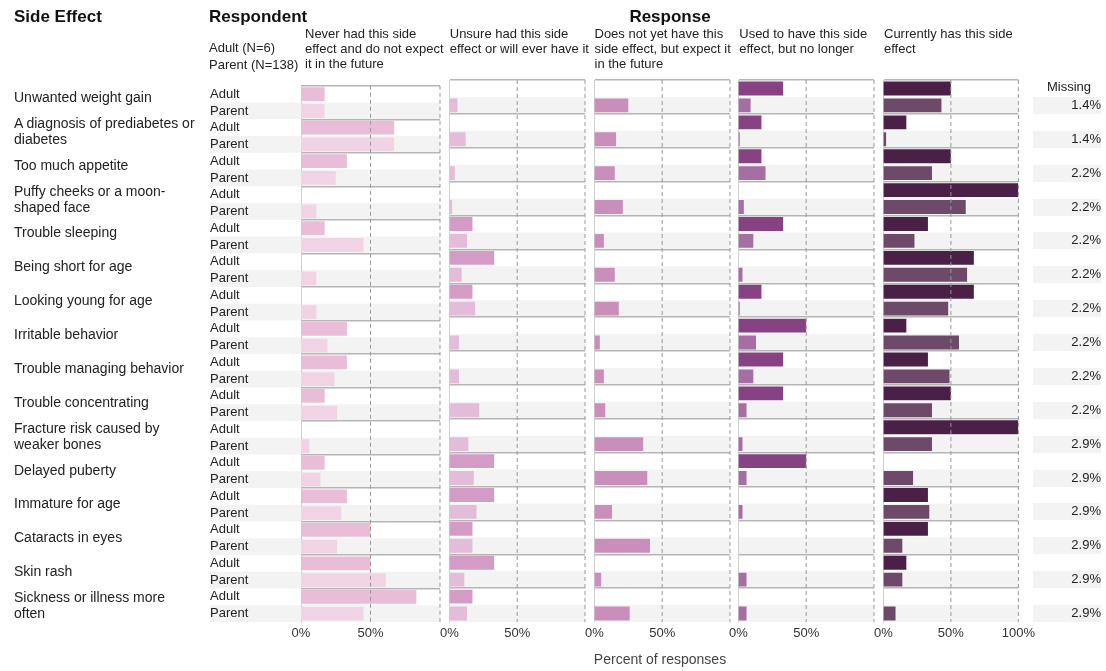 This screenshot has height=671, width=1106. What do you see at coordinates (81, 401) in the screenshot?
I see `text: Trouble concentrating` at bounding box center [81, 401].